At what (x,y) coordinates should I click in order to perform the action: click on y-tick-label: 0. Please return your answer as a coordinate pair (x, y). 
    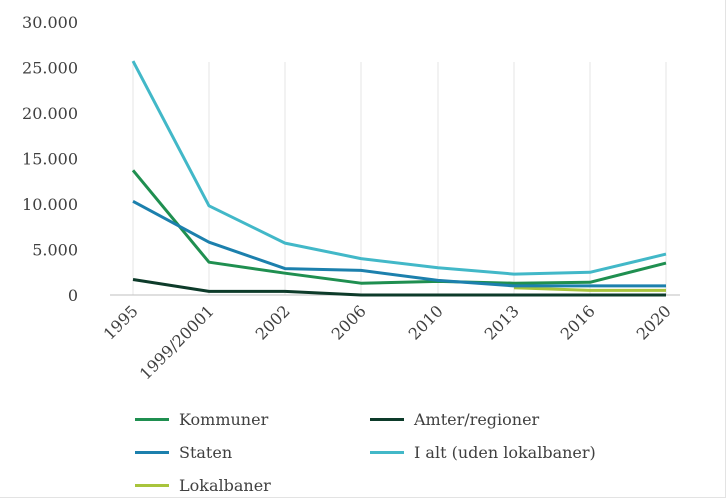
    Looking at the image, I should click on (73, 295).